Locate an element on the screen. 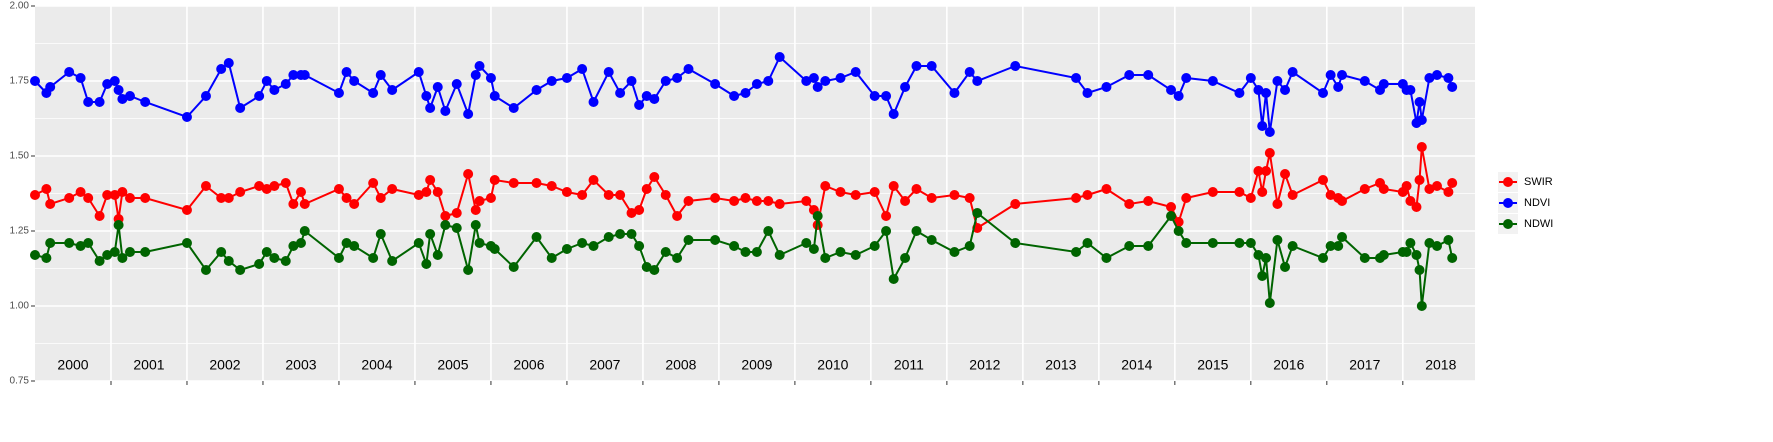  year-label: 2012 is located at coordinates (984, 365).